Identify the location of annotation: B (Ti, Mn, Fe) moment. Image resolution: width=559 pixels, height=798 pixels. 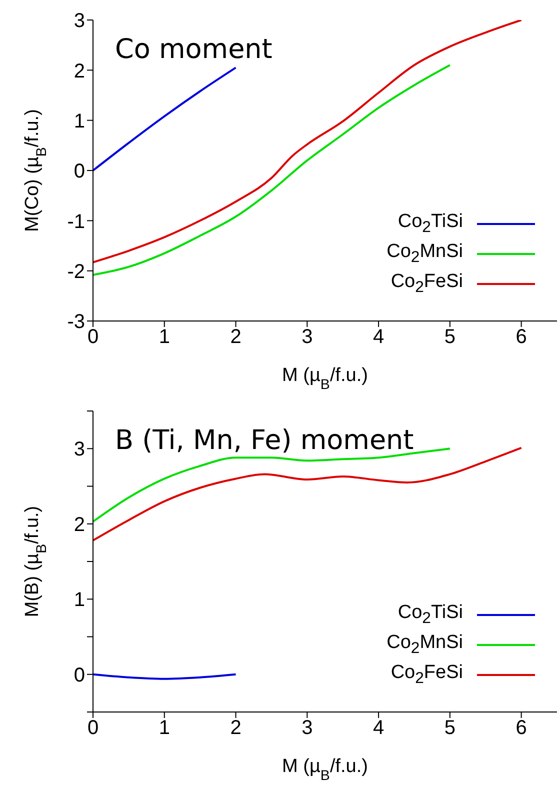
(264, 440).